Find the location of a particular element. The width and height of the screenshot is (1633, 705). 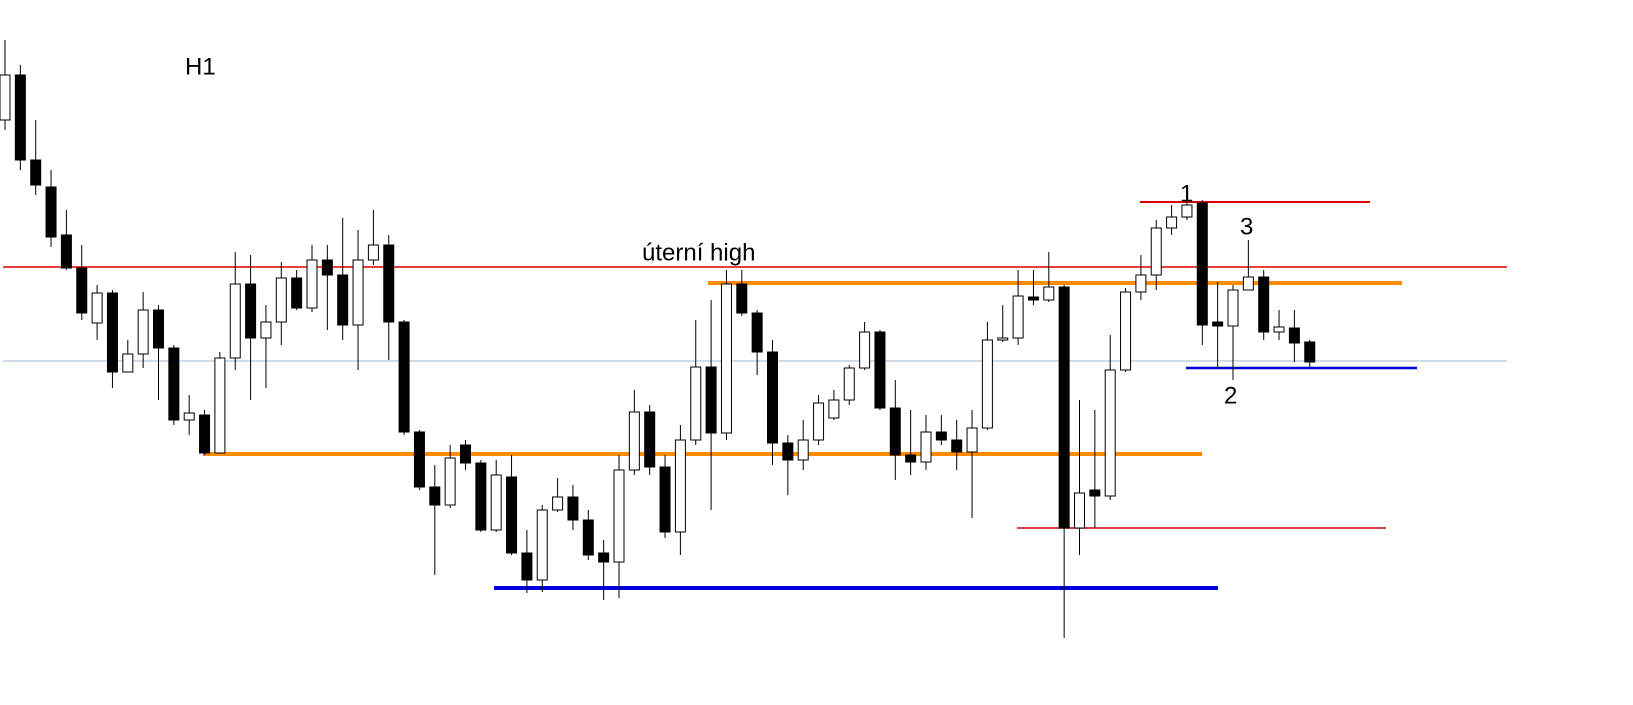

timeframe-label: H1 is located at coordinates (200, 66).